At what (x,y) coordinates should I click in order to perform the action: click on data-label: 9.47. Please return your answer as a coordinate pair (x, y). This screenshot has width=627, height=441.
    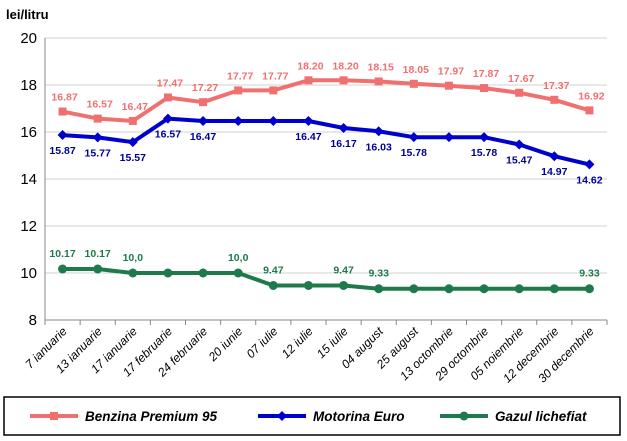
    Looking at the image, I should click on (273, 270).